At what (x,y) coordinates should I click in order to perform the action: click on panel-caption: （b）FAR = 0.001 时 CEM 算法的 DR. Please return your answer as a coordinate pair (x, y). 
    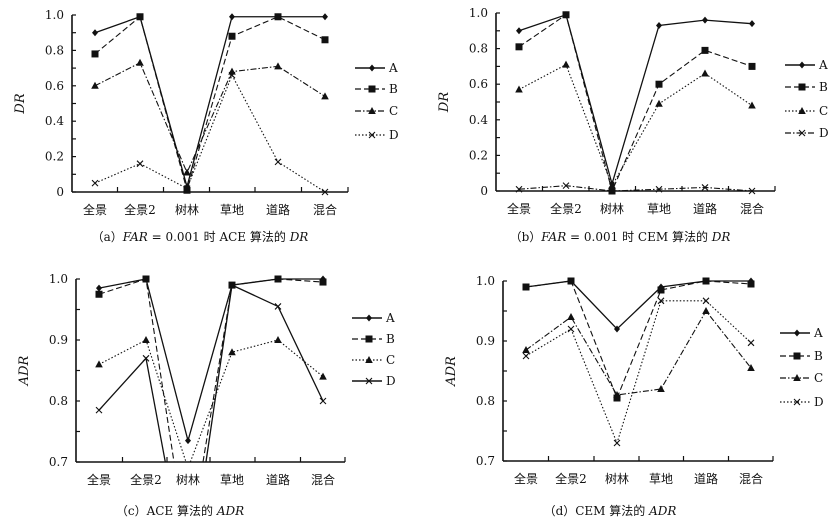
    Looking at the image, I should click on (620, 236).